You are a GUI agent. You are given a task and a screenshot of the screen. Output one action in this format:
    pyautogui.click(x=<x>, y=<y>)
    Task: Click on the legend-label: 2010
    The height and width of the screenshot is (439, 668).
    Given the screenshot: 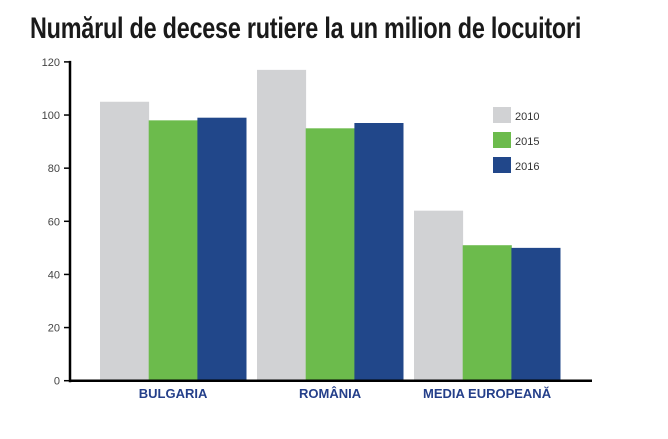 What is the action you would take?
    pyautogui.click(x=527, y=117)
    